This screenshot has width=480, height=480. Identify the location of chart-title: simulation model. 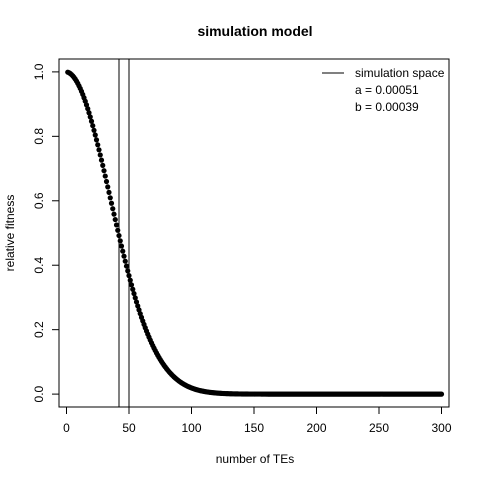
(254, 31).